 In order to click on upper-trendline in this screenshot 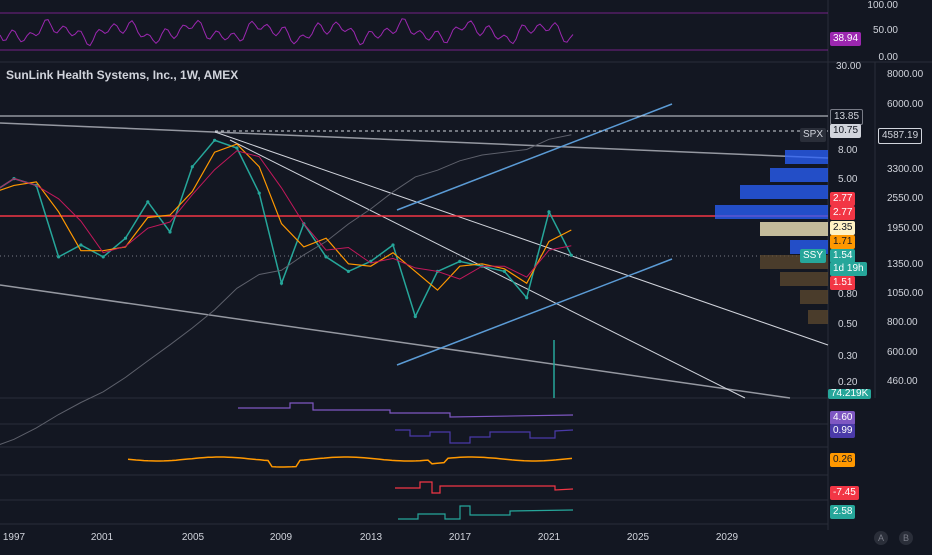, I will do `click(414, 140)`.